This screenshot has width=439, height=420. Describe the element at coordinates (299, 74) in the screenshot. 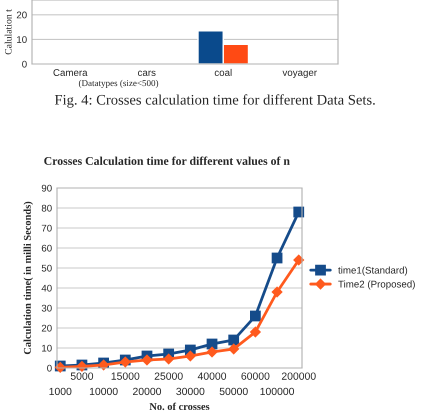

I see `x-tick-label: voyager` at that location.